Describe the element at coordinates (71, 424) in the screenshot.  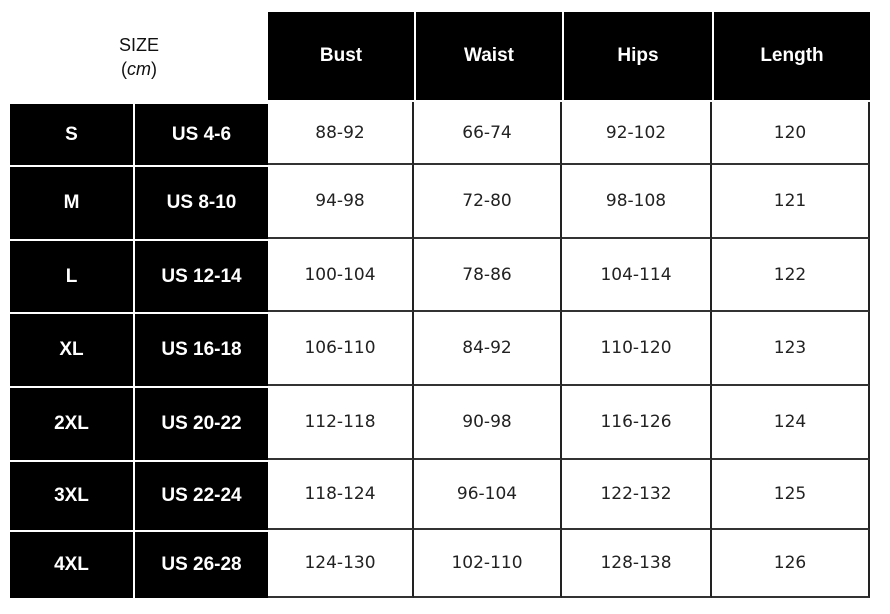
I see `size-label: 2XL` at that location.